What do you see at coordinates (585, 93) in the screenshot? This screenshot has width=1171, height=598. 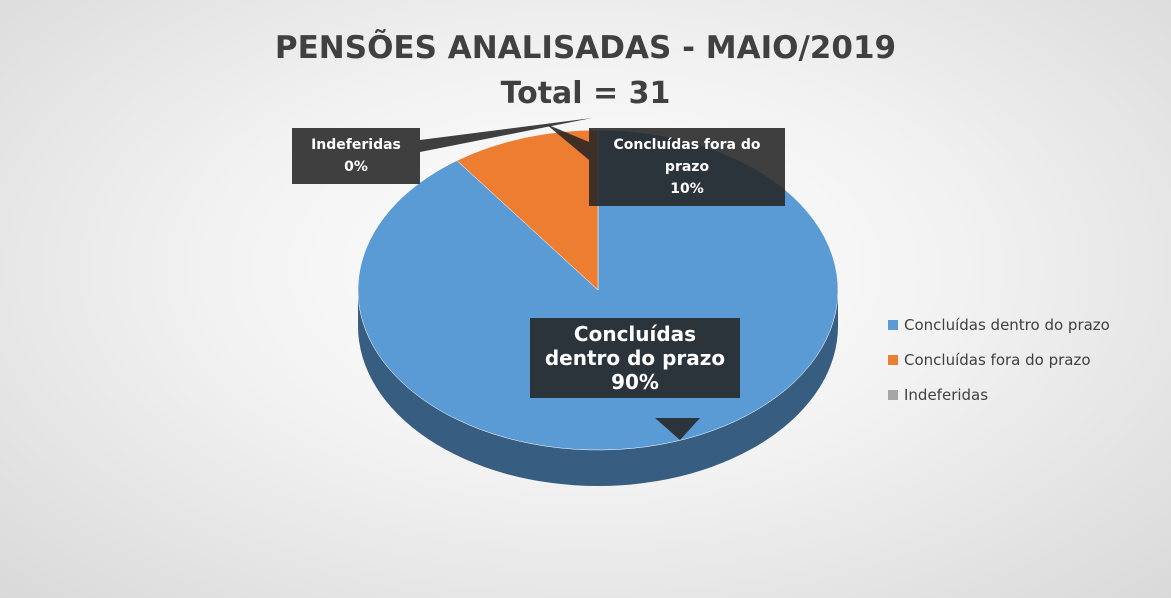 I see `chart-subtitle: Total = 31` at bounding box center [585, 93].